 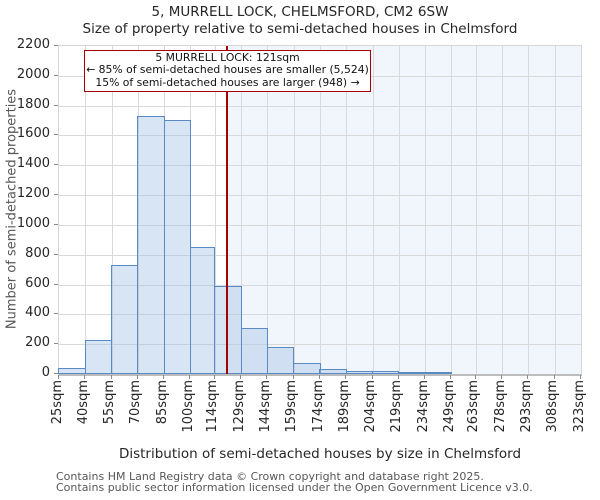 What do you see at coordinates (33, 134) in the screenshot?
I see `y-tick-label: 1600` at bounding box center [33, 134].